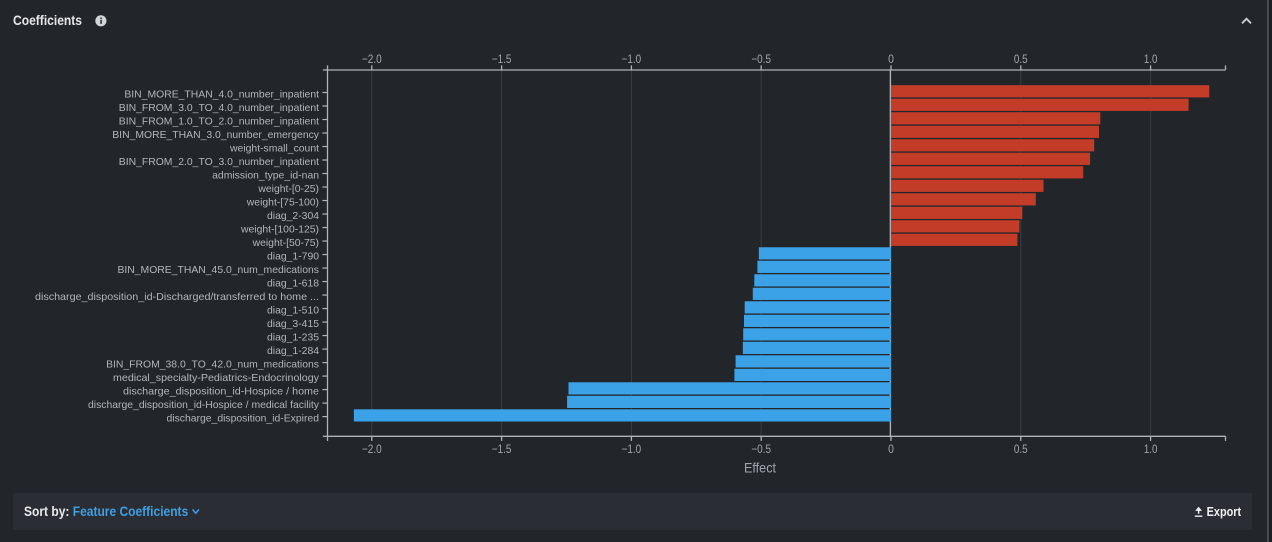  What do you see at coordinates (285, 243) in the screenshot?
I see `svg-text: weight-[50-75)` at bounding box center [285, 243].